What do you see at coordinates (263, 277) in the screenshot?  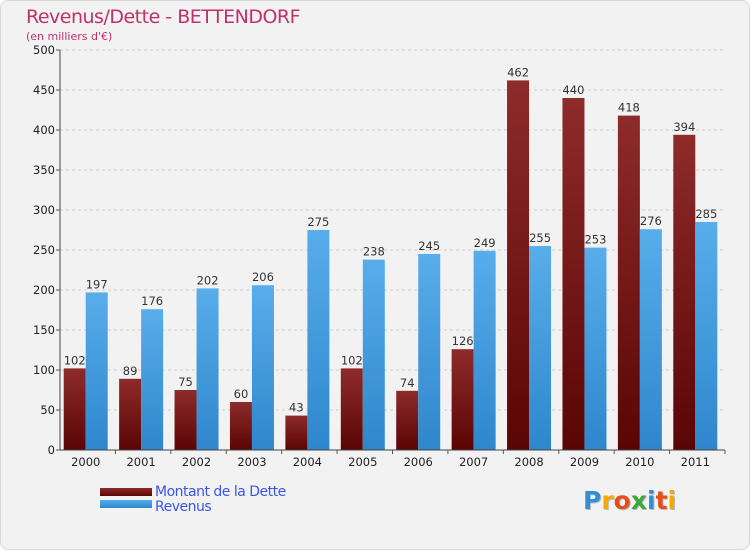 I see `data-label: 206` at bounding box center [263, 277].